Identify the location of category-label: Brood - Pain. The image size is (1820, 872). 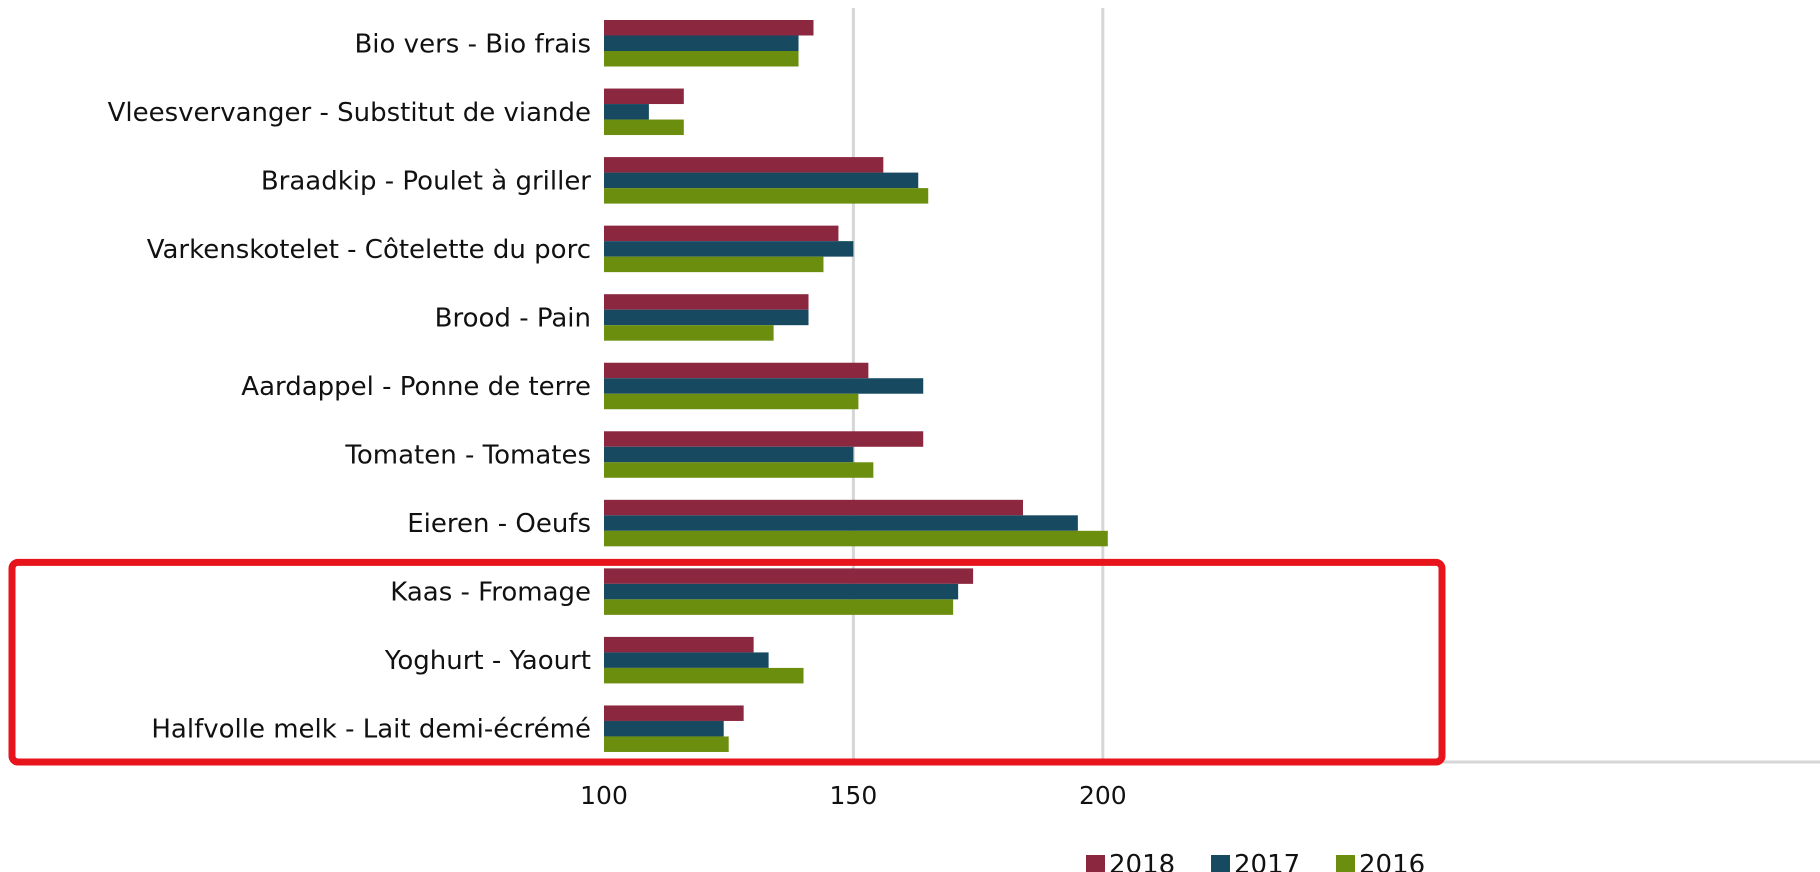
(513, 318).